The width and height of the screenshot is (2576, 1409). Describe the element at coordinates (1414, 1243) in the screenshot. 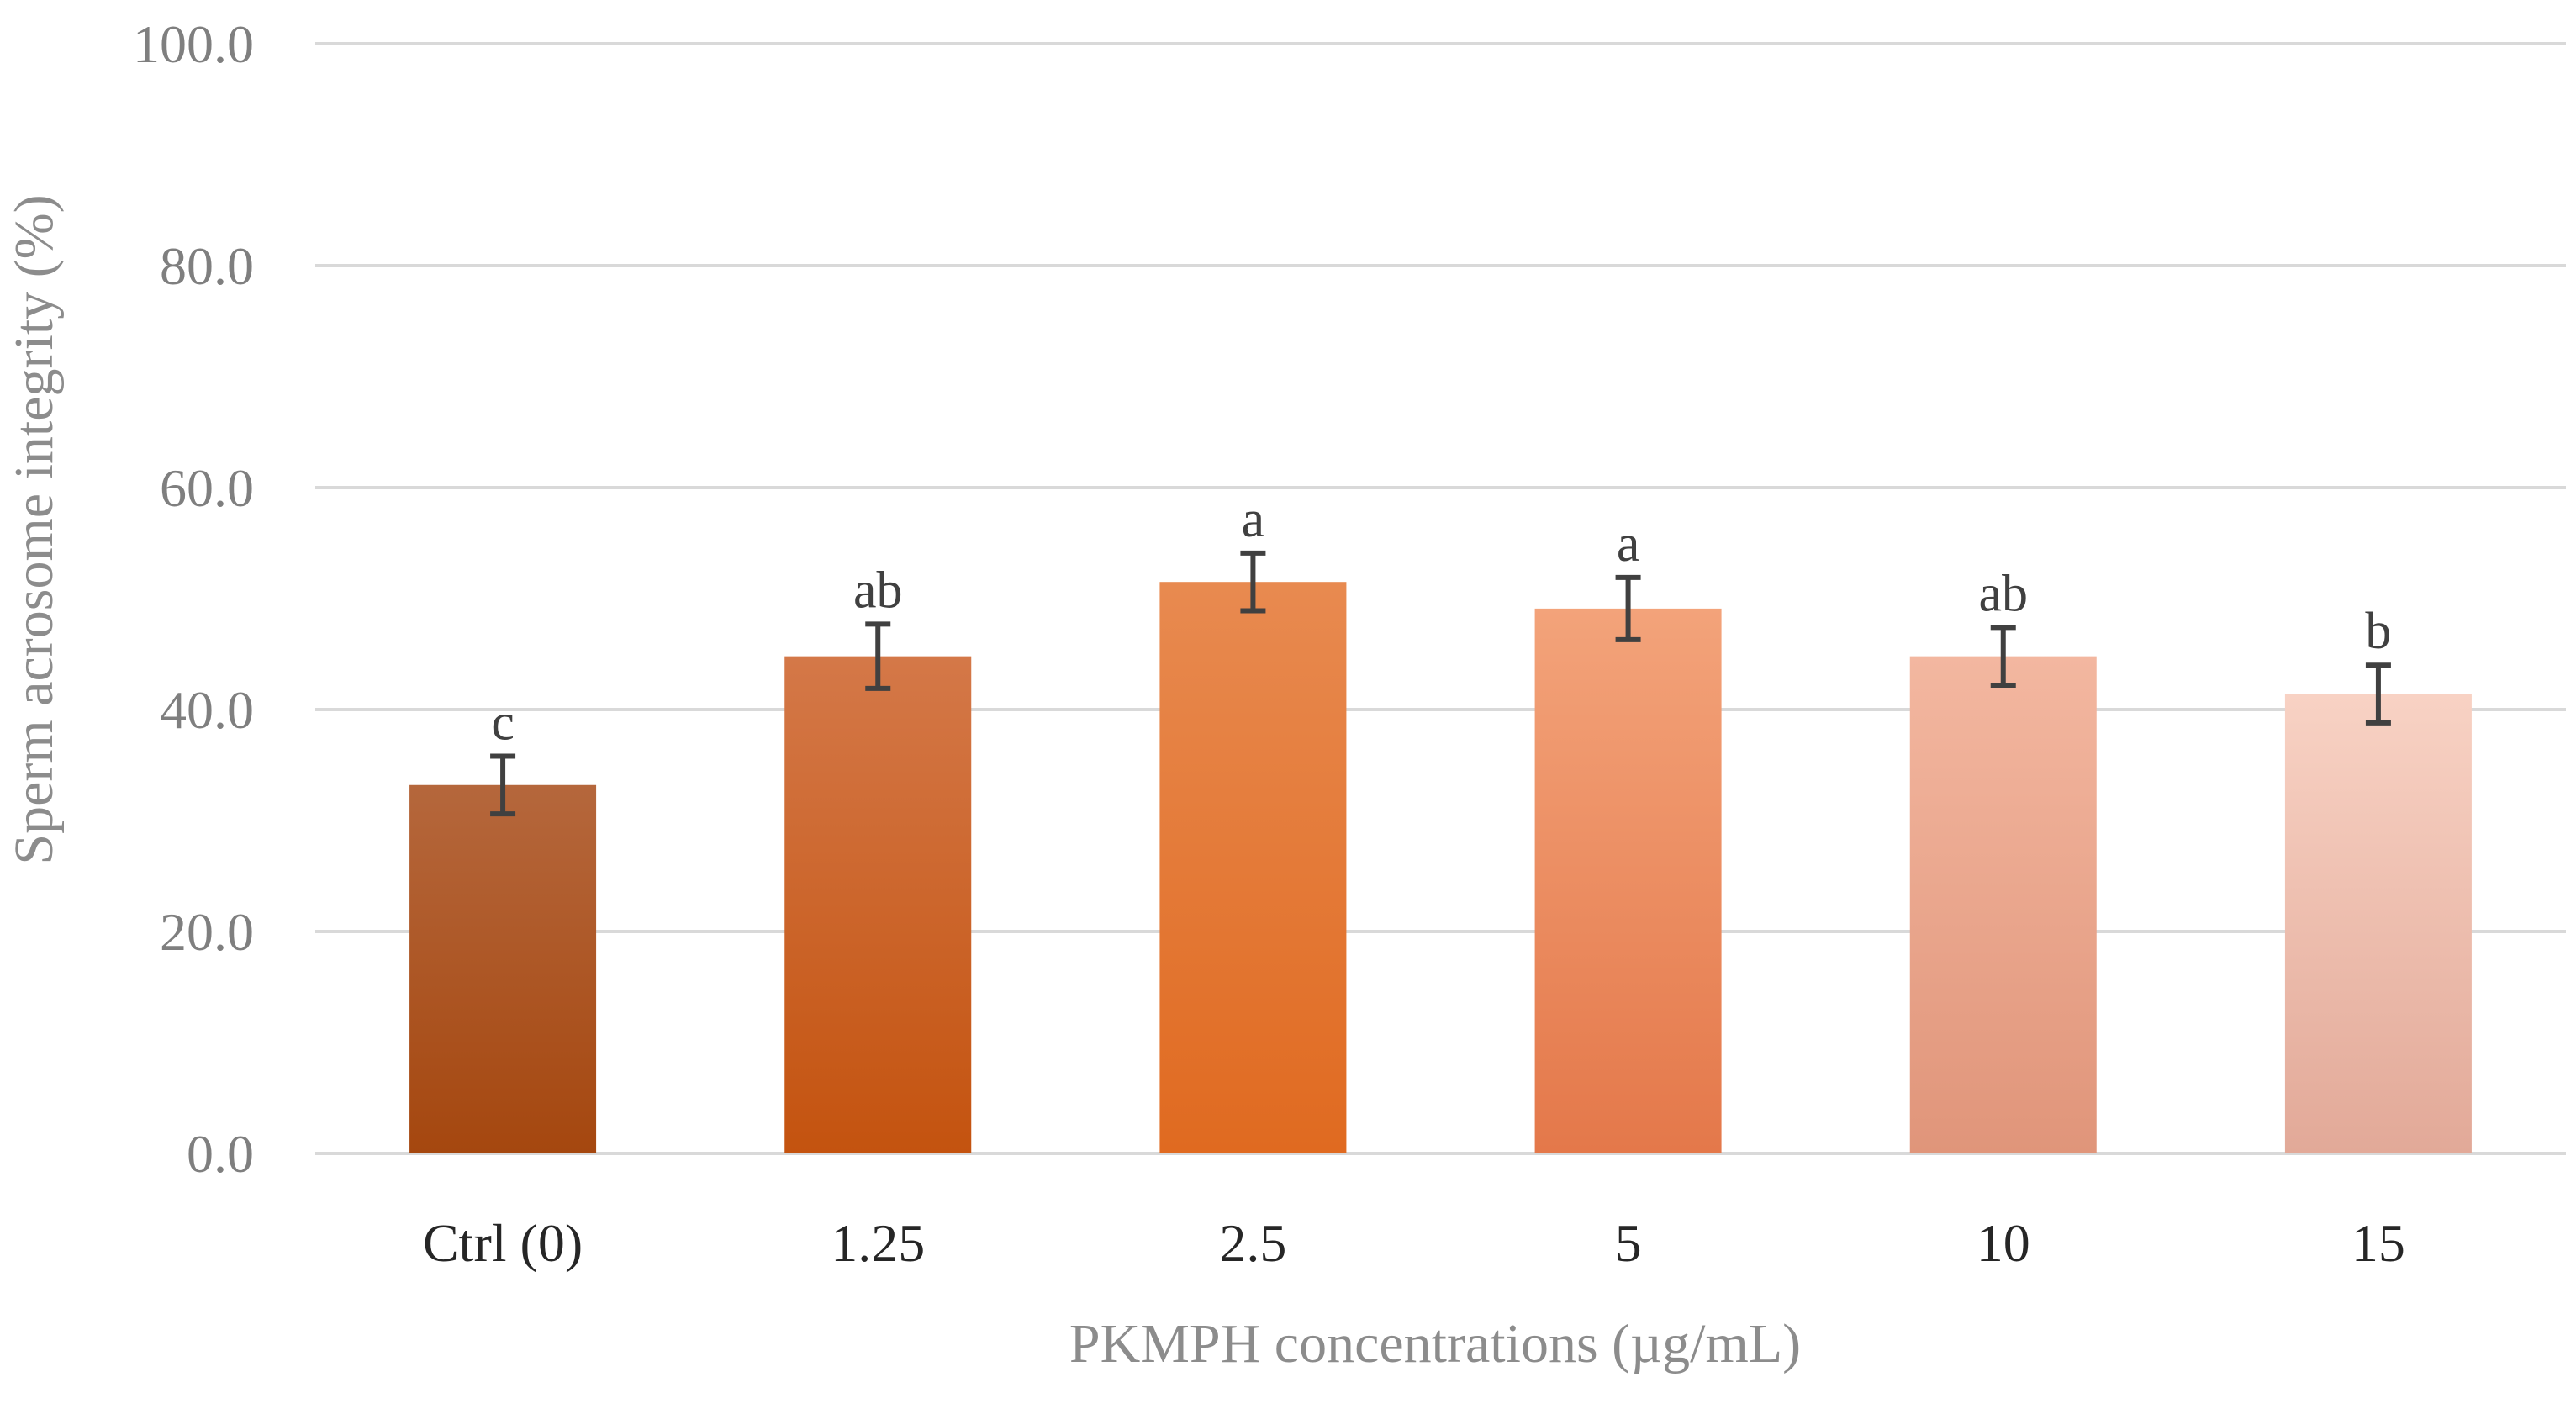

I see `x-tick-labels: Ctrl (0) 1.25 2.5 5 10 15` at that location.